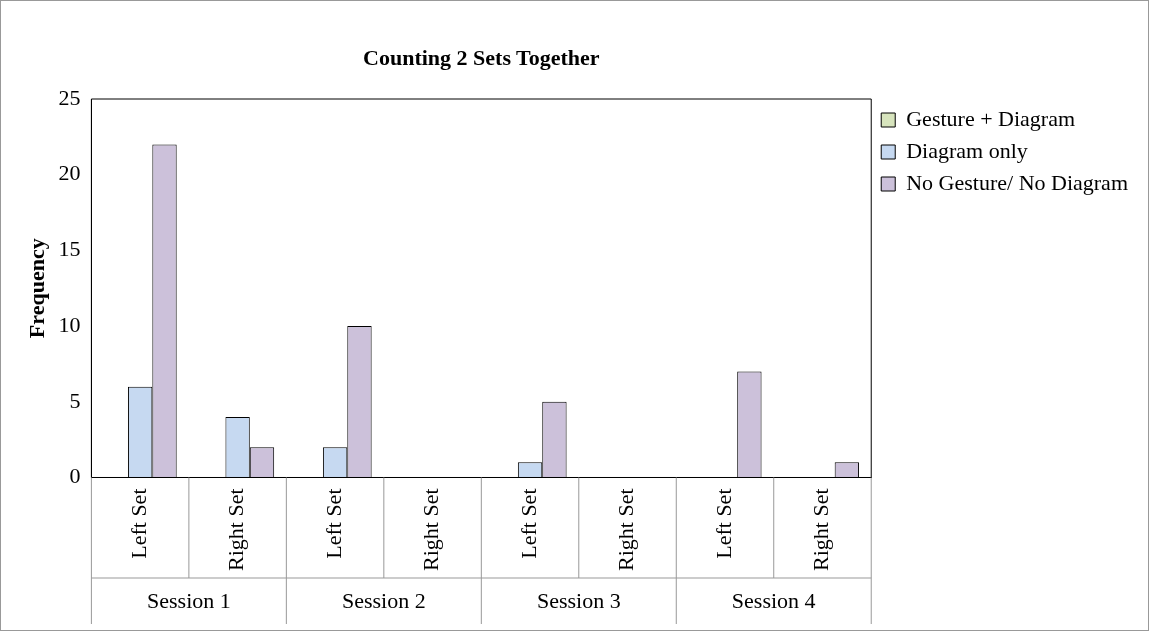 The width and height of the screenshot is (1149, 631). I want to click on y-tick-label: 20, so click(69, 173).